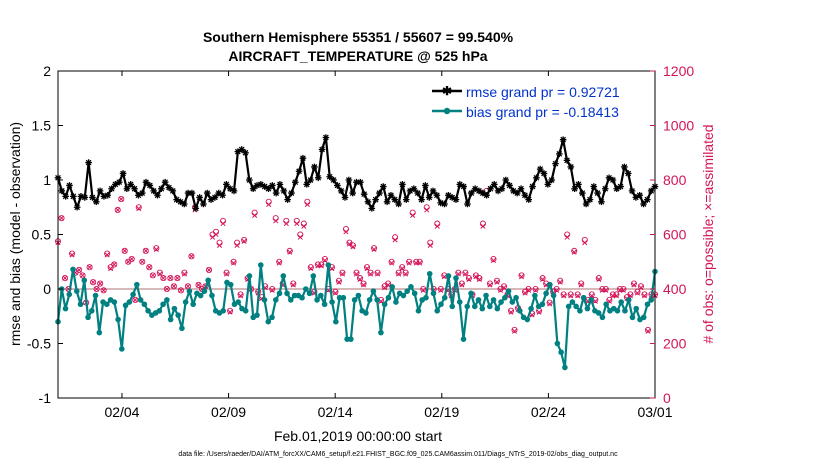 Image resolution: width=830 pixels, height=475 pixels. Describe the element at coordinates (356, 173) in the screenshot. I see `rmse-series-layer` at that location.